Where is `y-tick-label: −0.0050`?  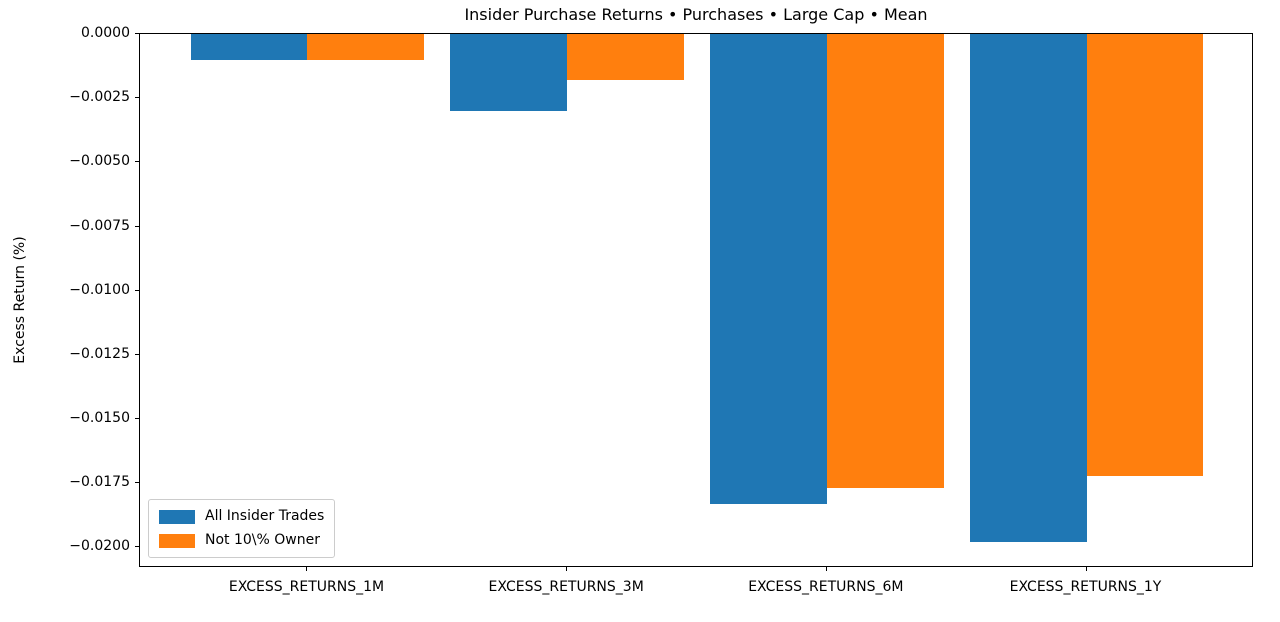 y-tick-label: −0.0050 is located at coordinates (99, 161).